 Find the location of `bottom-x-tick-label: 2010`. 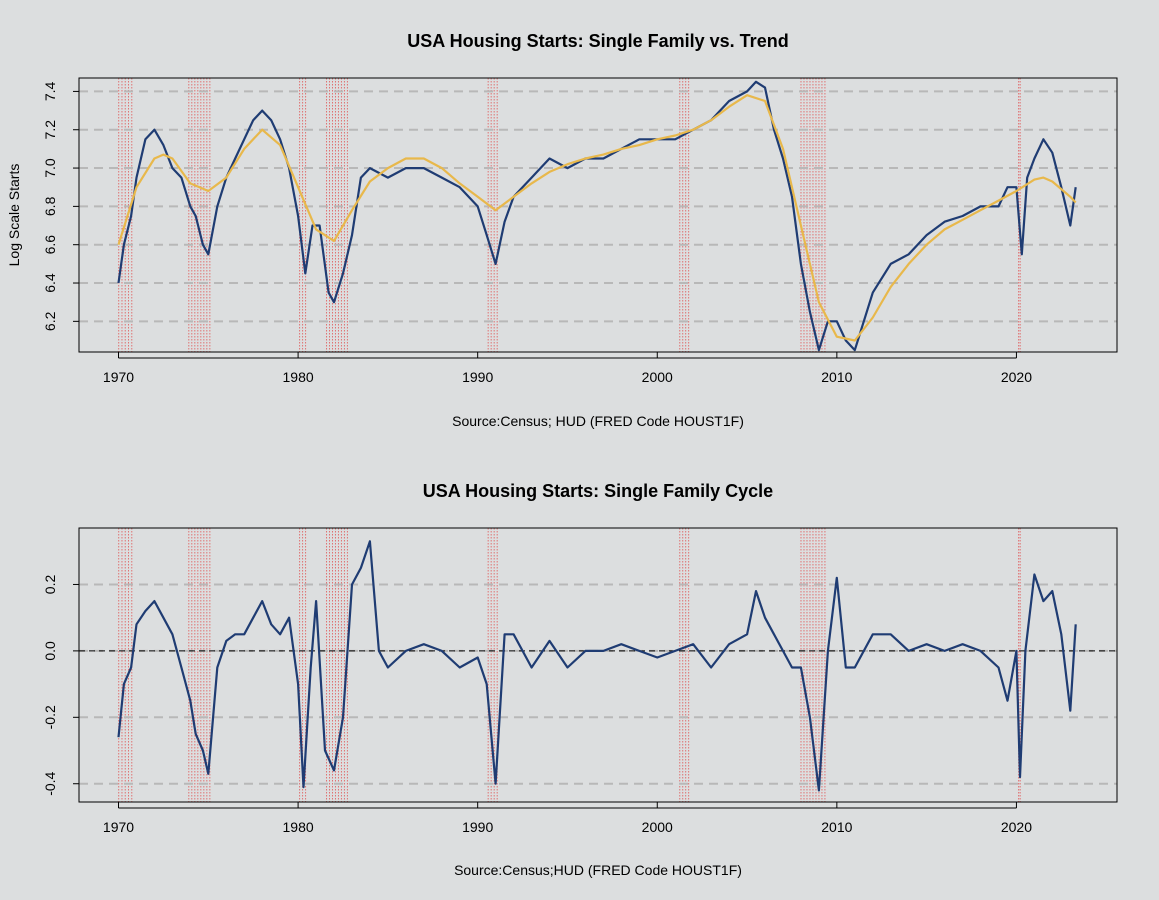

bottom-x-tick-label: 2010 is located at coordinates (836, 827).